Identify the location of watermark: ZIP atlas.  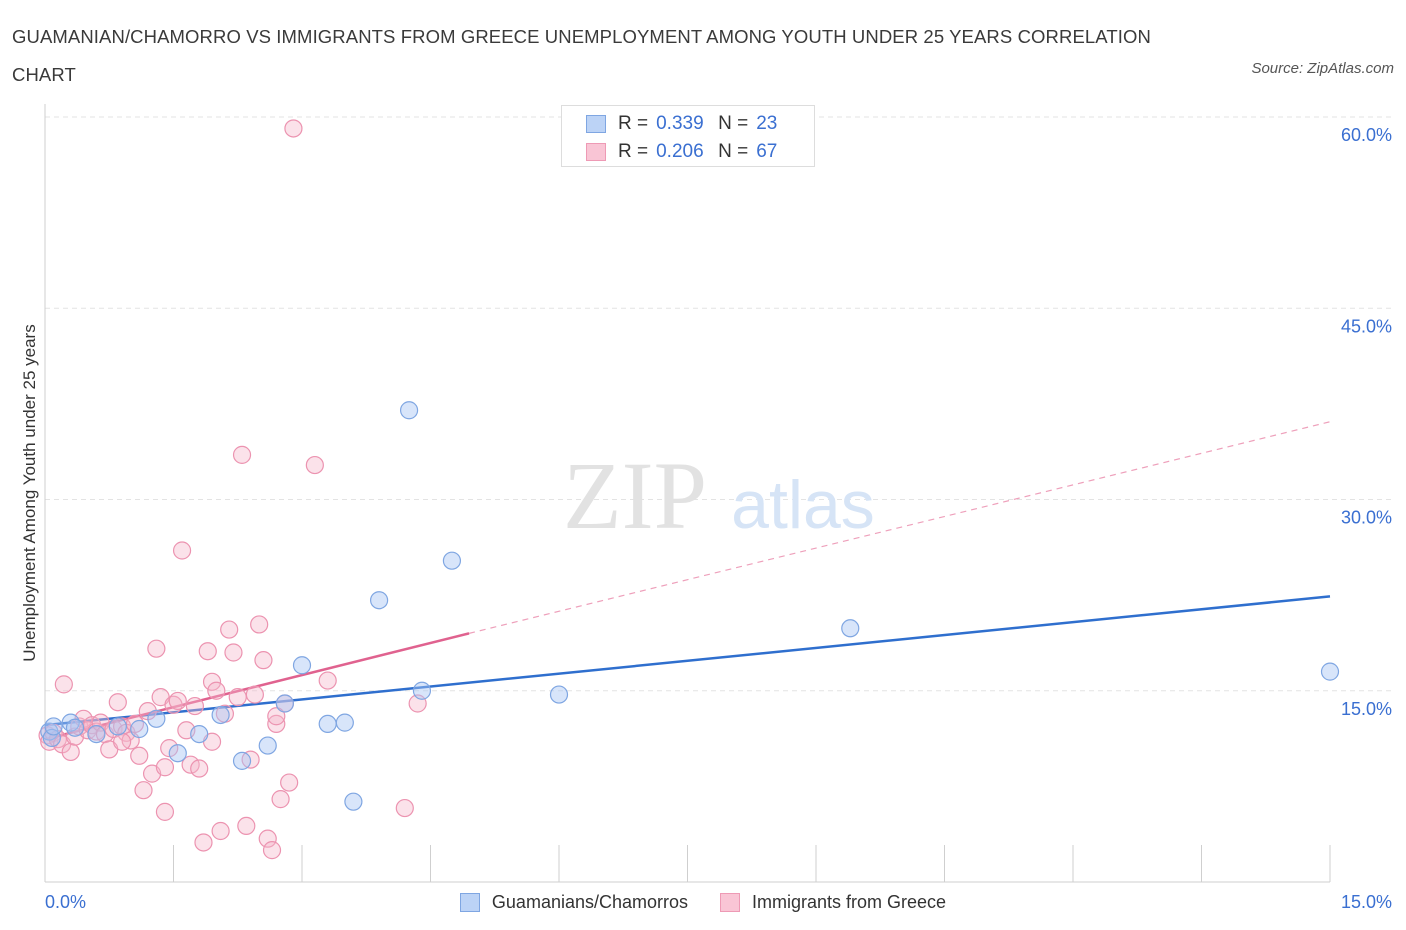
(719, 495).